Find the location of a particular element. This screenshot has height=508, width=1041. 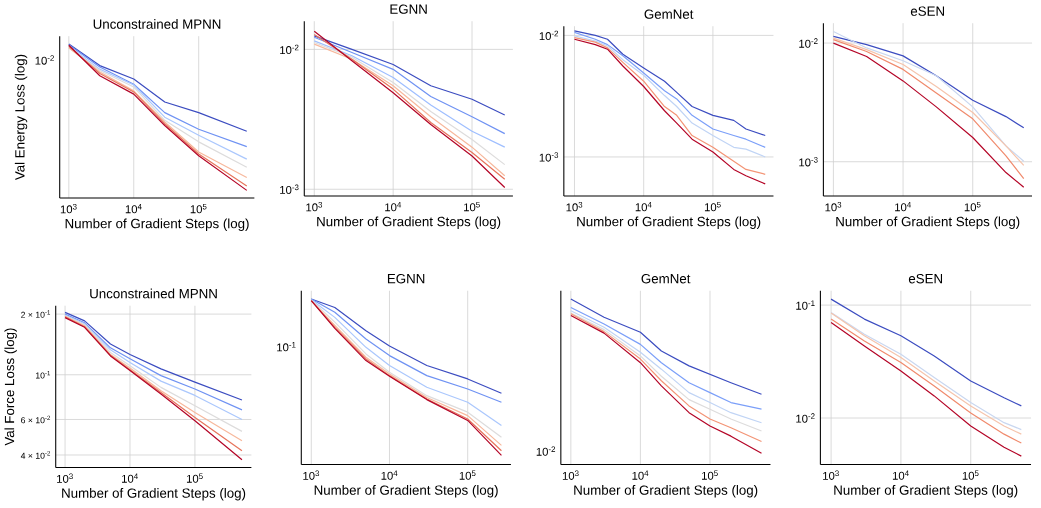

y-tick-label: 2 × 10$^{-1}$ is located at coordinates (36, 314).